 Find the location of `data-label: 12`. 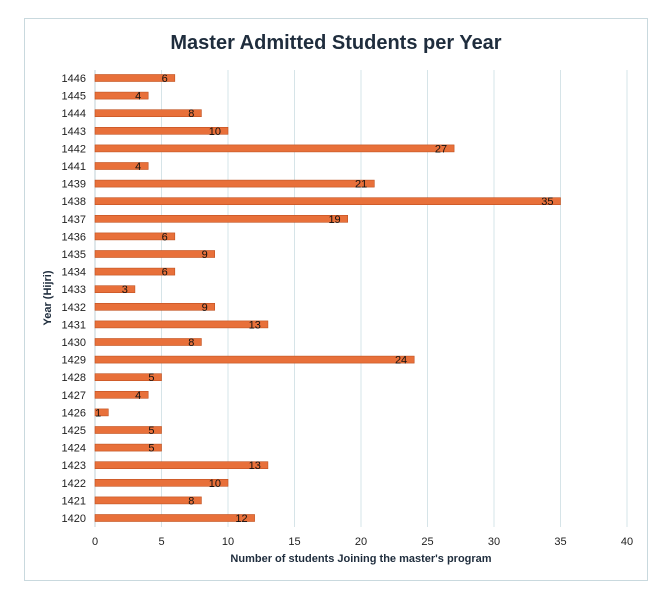

data-label: 12 is located at coordinates (241, 519).